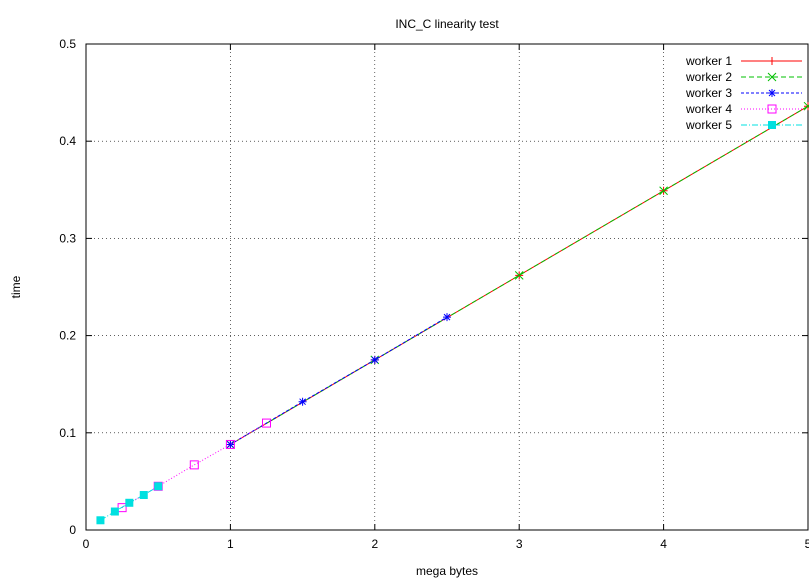  Describe the element at coordinates (519, 544) in the screenshot. I see `x-tick-label: 3` at that location.